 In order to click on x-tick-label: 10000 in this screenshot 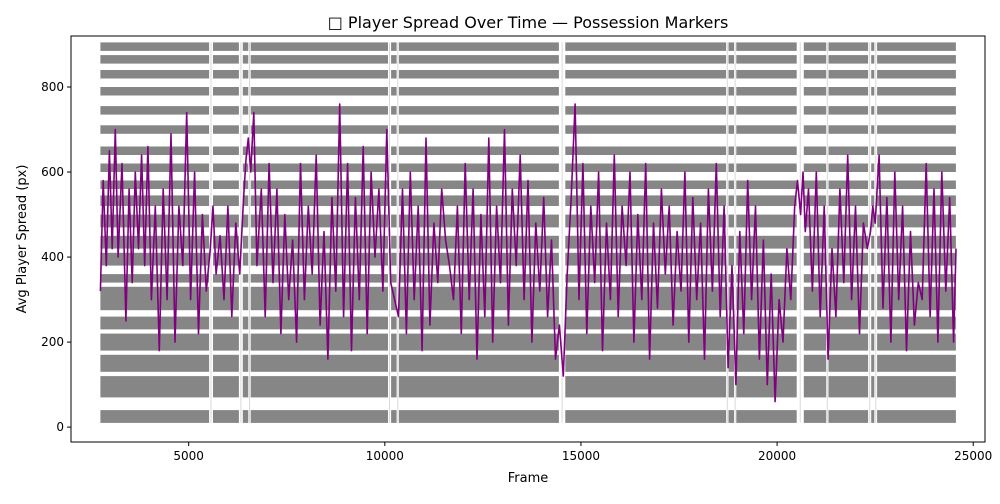, I will do `click(385, 456)`.